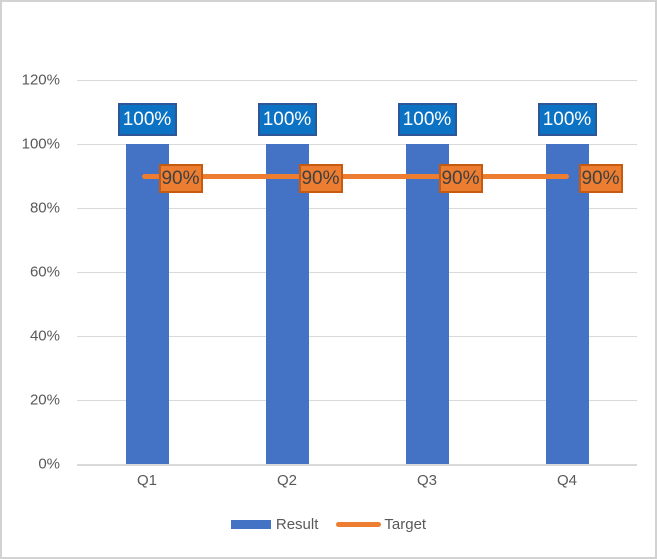  I want to click on y-axis-tick-label: 120%, so click(40, 80).